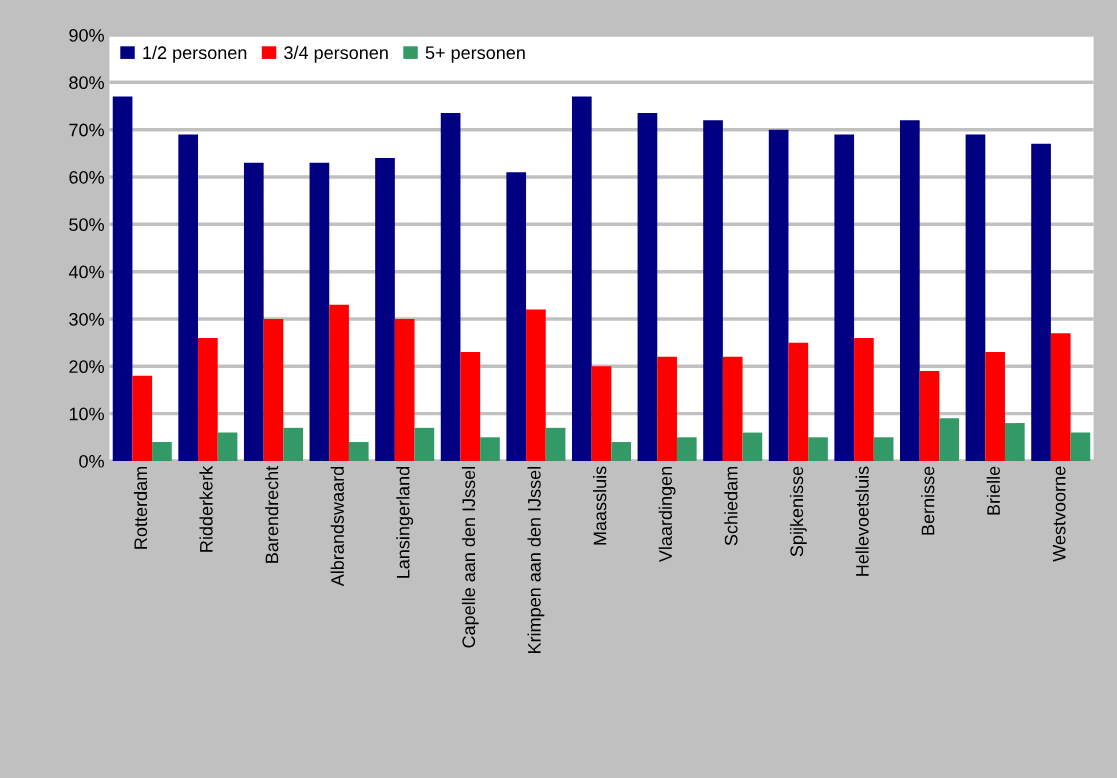 This screenshot has width=1117, height=778. What do you see at coordinates (86, 177) in the screenshot?
I see `y-tick-label: 60%` at bounding box center [86, 177].